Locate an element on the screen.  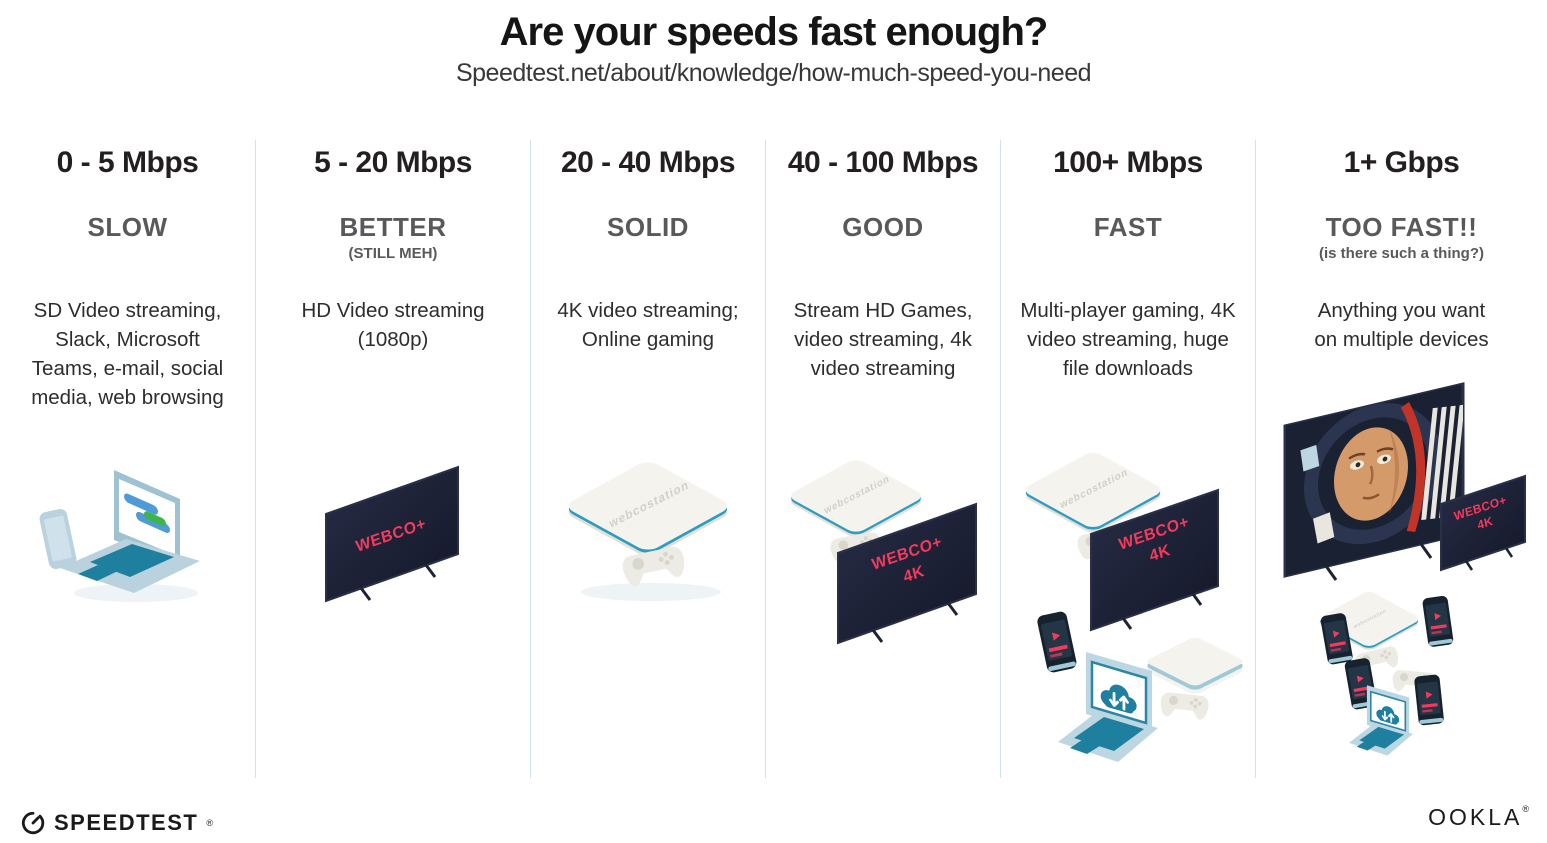
speedtest-gauge-icon is located at coordinates (33, 823).